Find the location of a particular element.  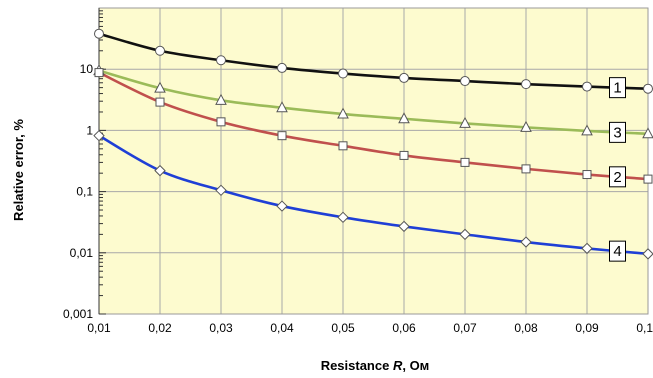

series-label-3: 3 is located at coordinates (617, 132).